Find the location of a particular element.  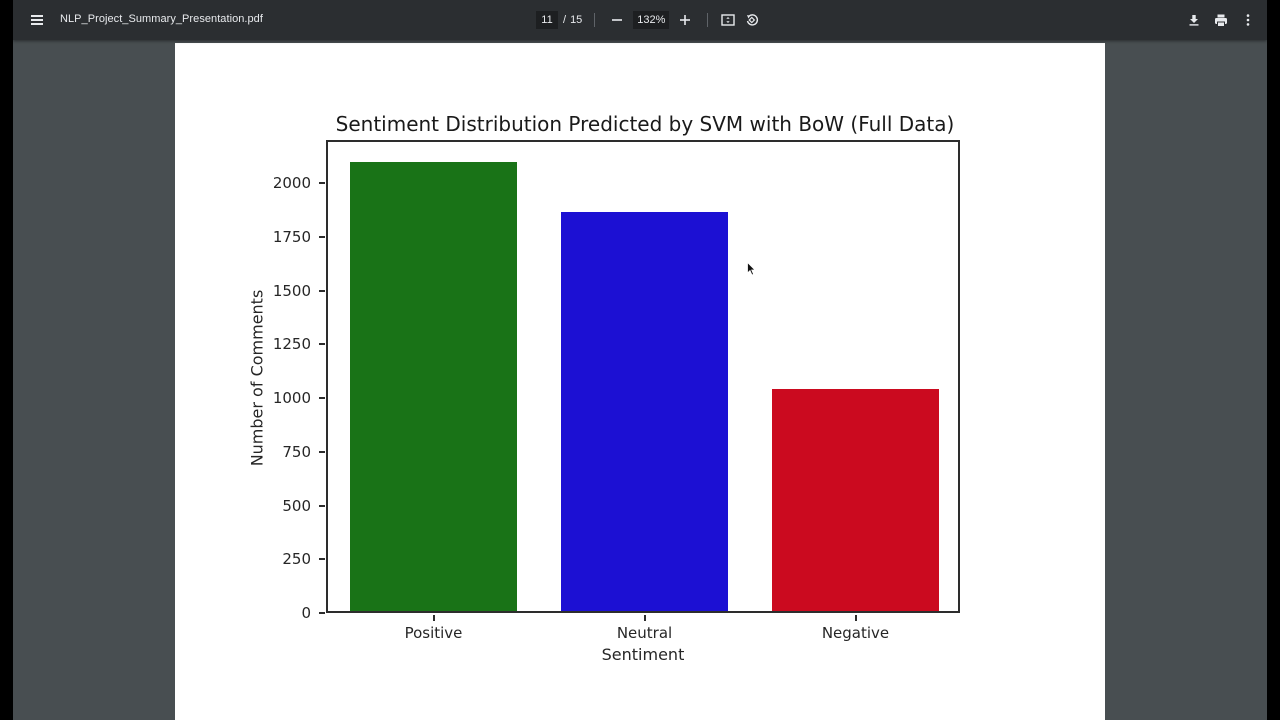

y-tick-label: 750 is located at coordinates (285, 452).